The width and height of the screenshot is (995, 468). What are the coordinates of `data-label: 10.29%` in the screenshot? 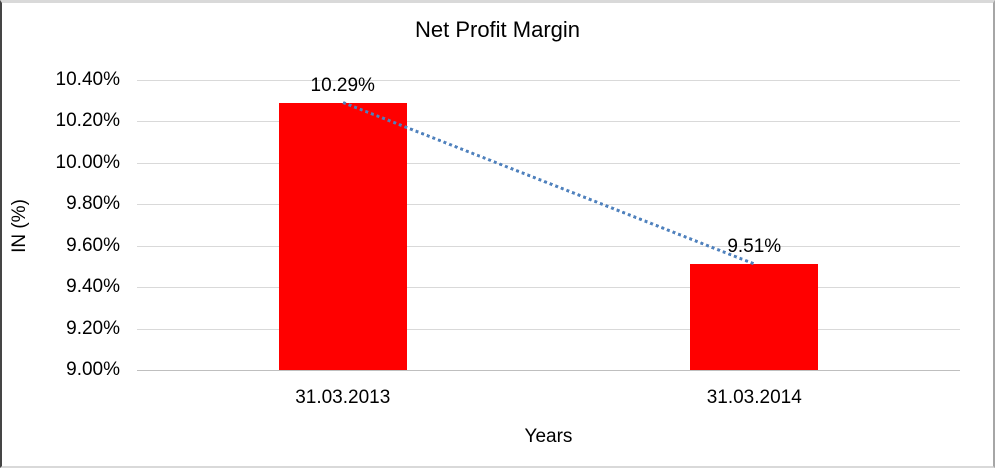 It's located at (342, 85).